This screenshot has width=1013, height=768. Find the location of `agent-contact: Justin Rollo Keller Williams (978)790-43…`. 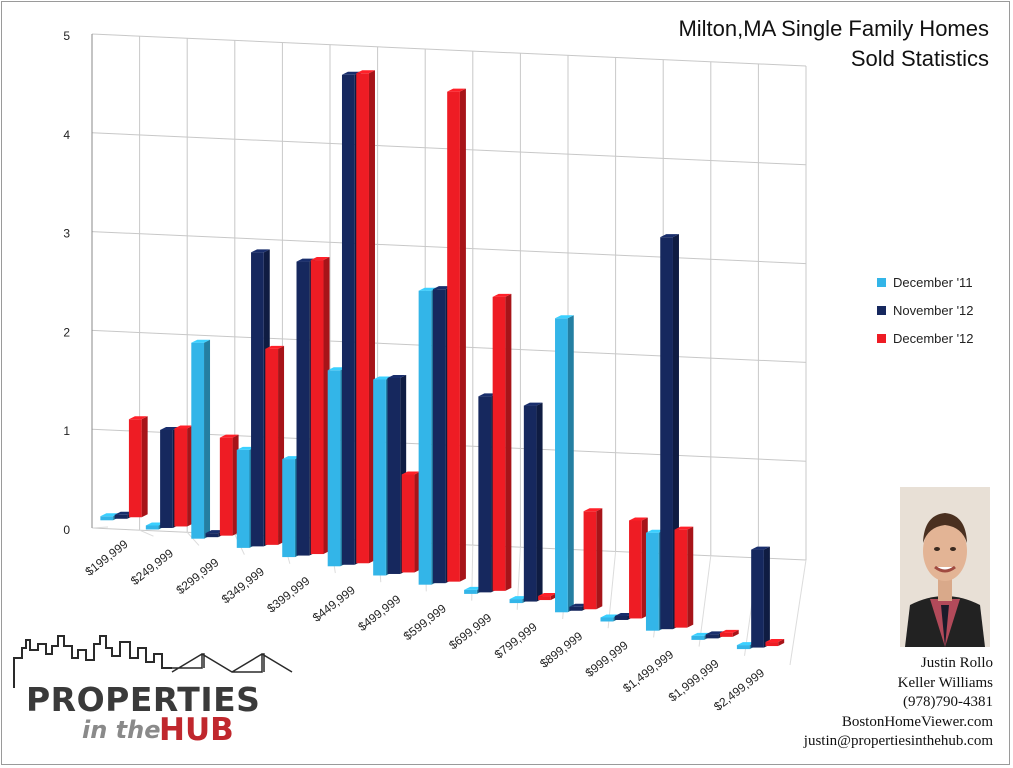

agent-contact: Justin Rollo Keller Williams (978)790-43… is located at coordinates (898, 703).